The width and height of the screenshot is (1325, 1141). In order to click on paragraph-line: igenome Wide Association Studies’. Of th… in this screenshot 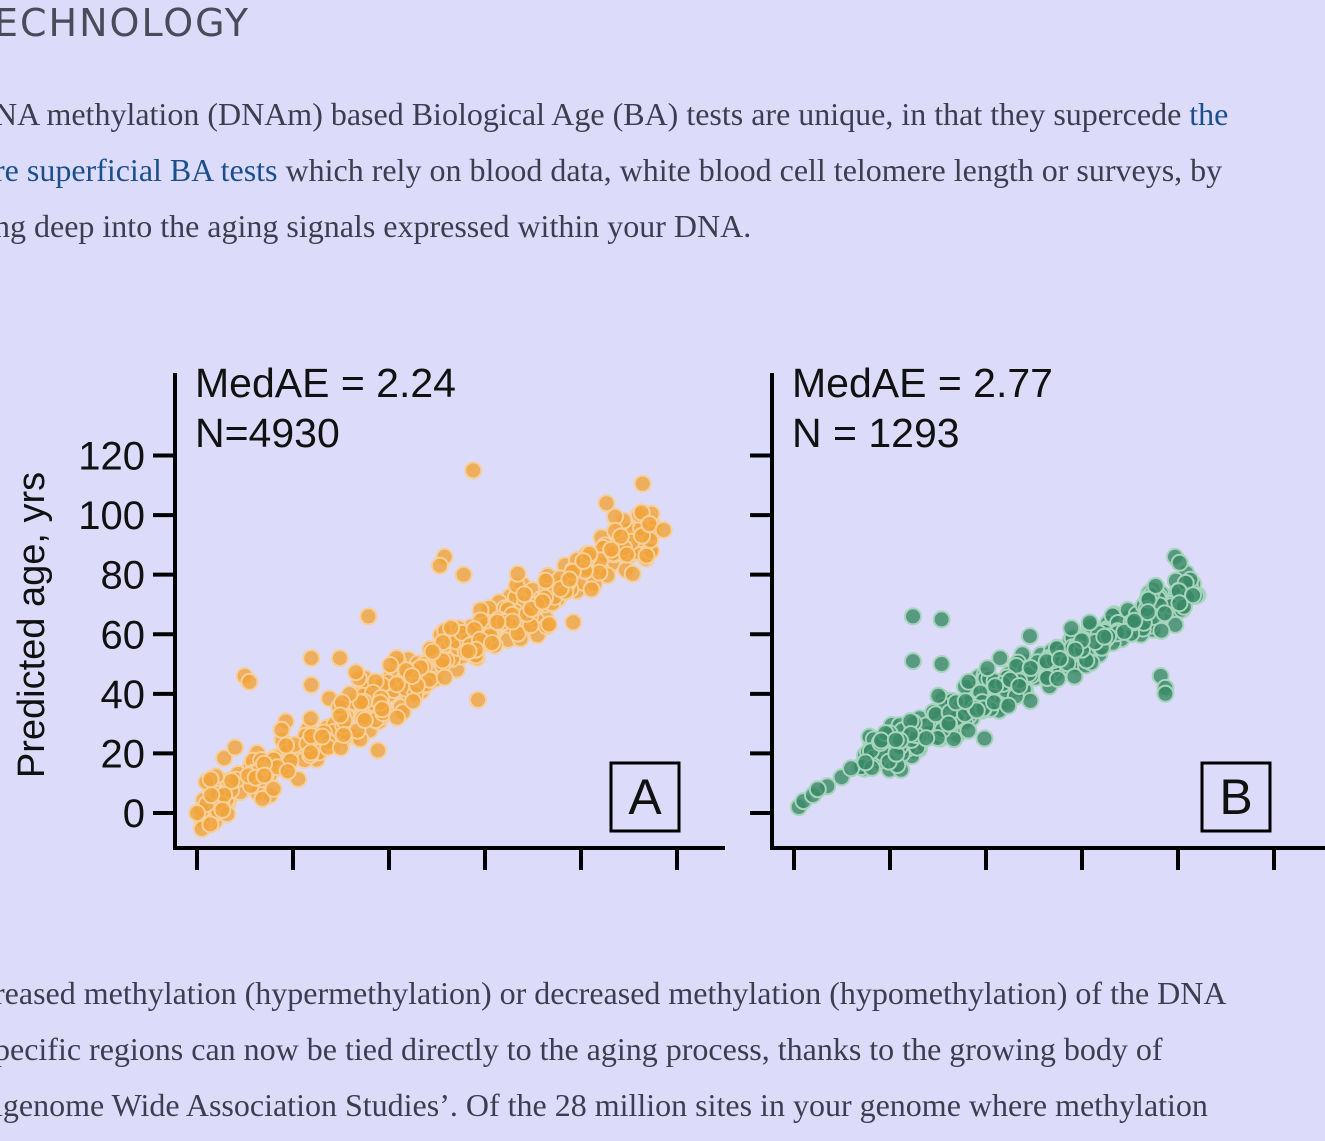, I will do `click(604, 1105)`.